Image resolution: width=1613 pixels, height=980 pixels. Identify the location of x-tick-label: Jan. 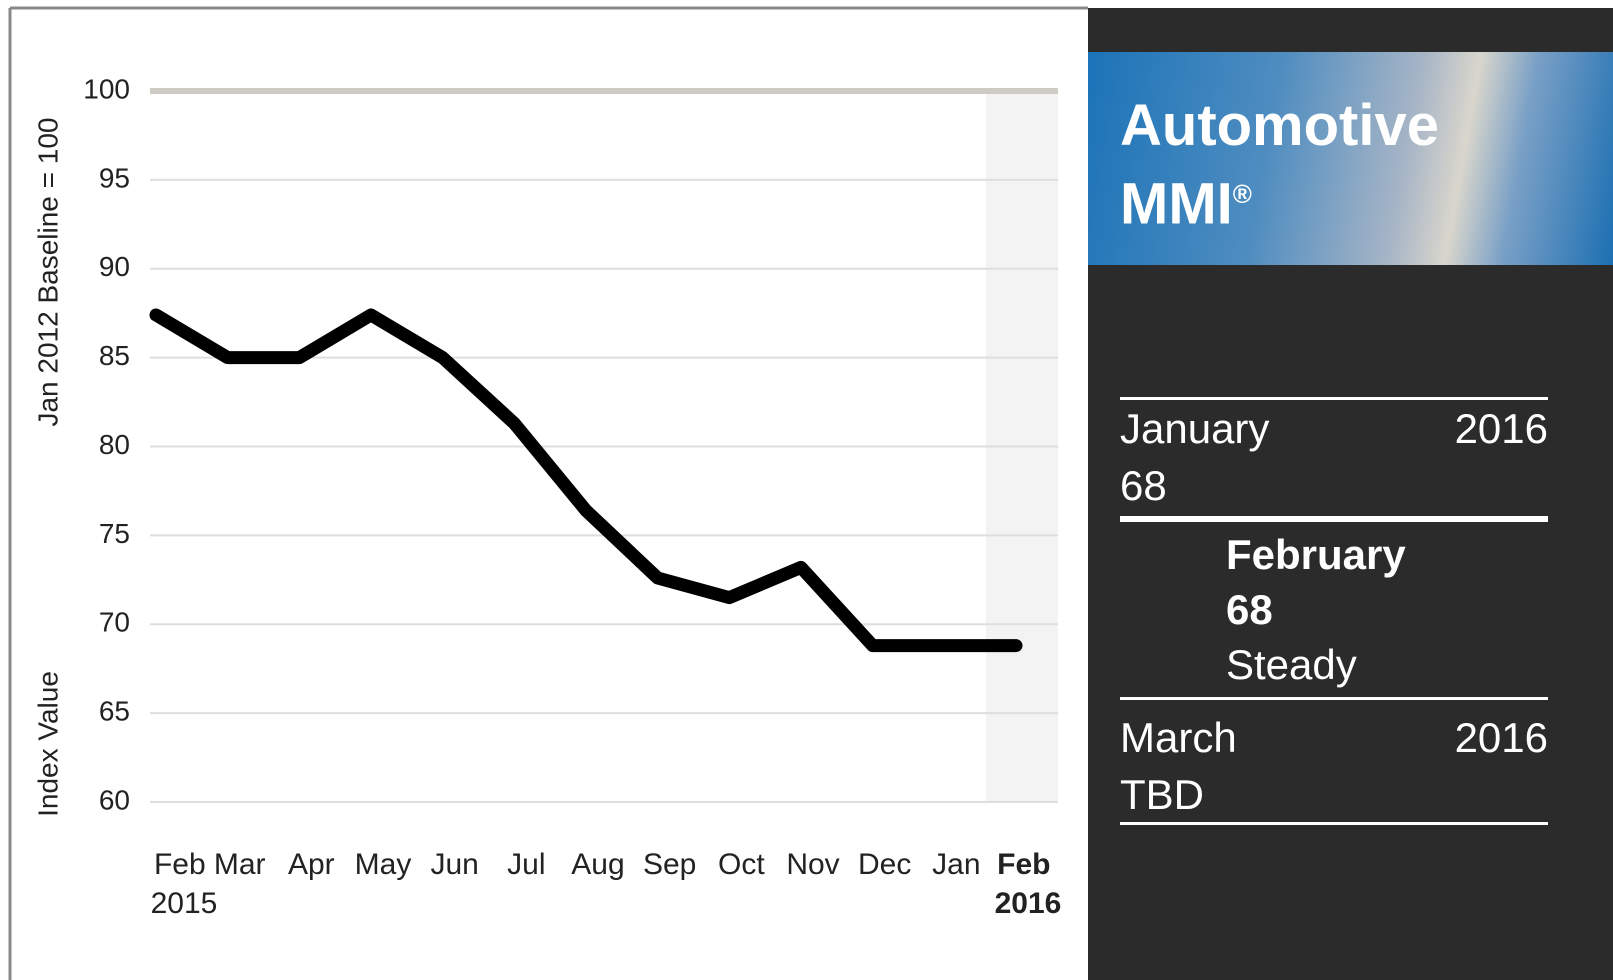
(956, 864).